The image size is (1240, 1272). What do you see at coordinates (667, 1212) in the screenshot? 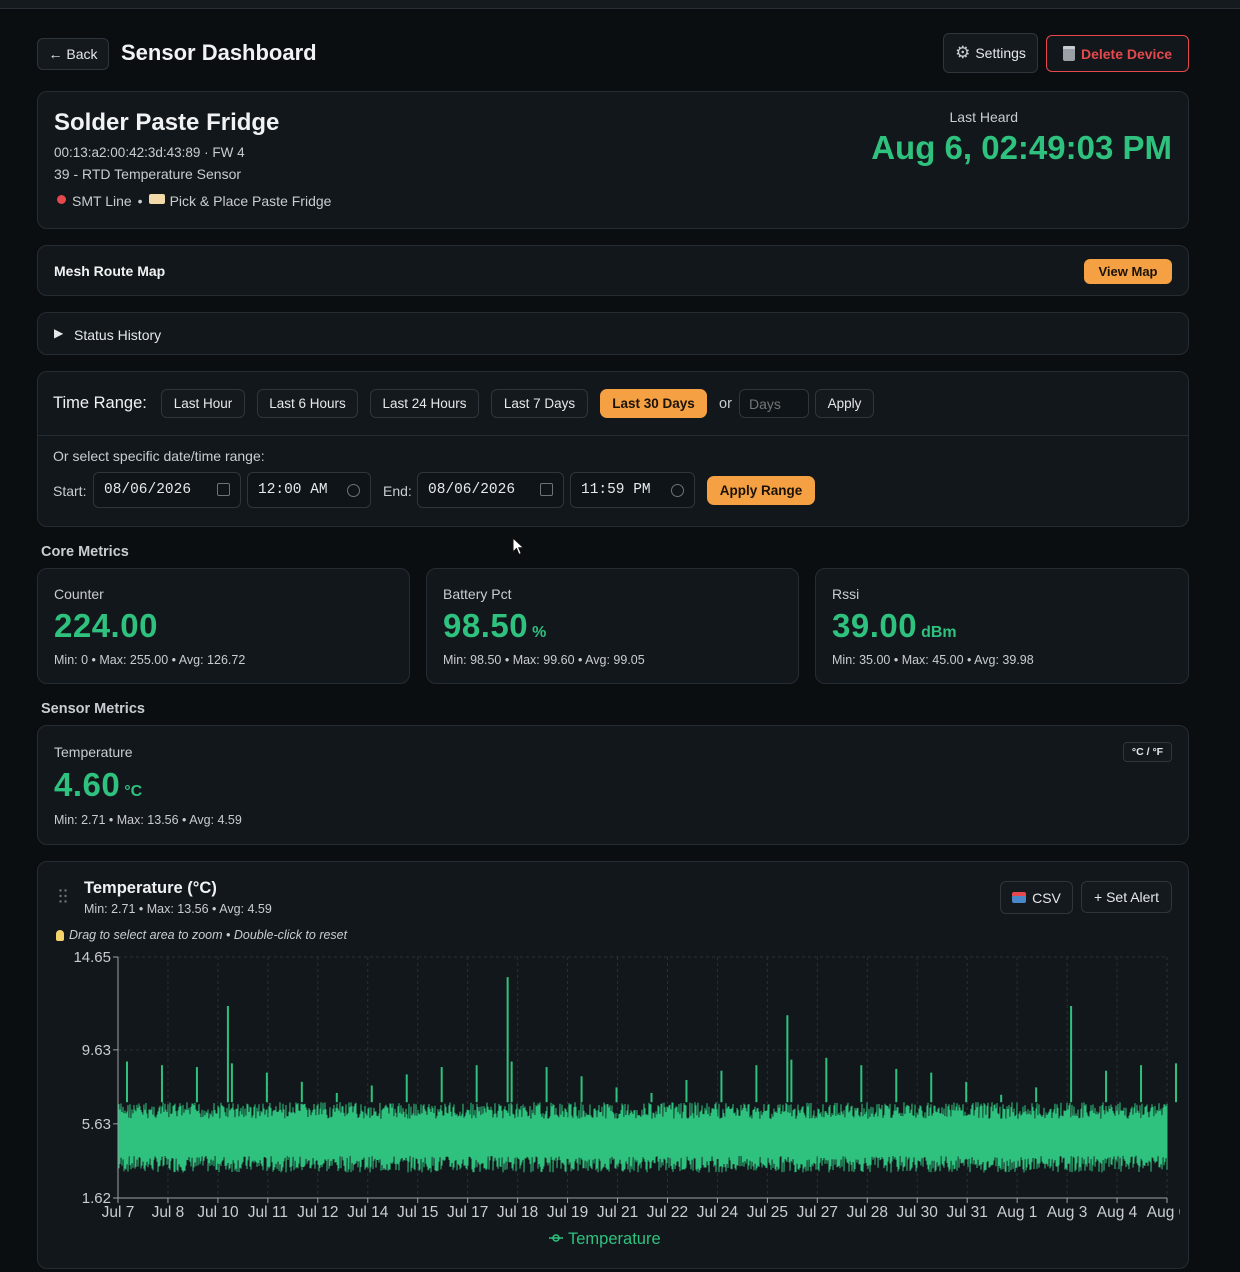
I see `x-tick-label: Jul 22` at bounding box center [667, 1212].